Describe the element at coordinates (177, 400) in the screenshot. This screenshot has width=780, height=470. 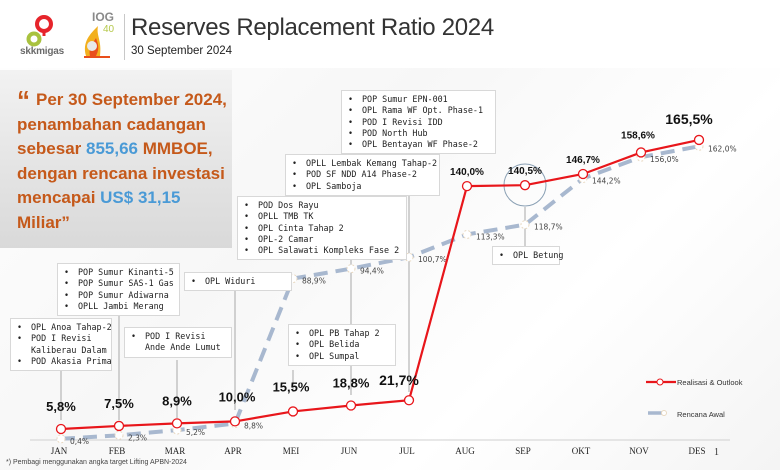
I see `realisasi-label: 8,9%` at that location.